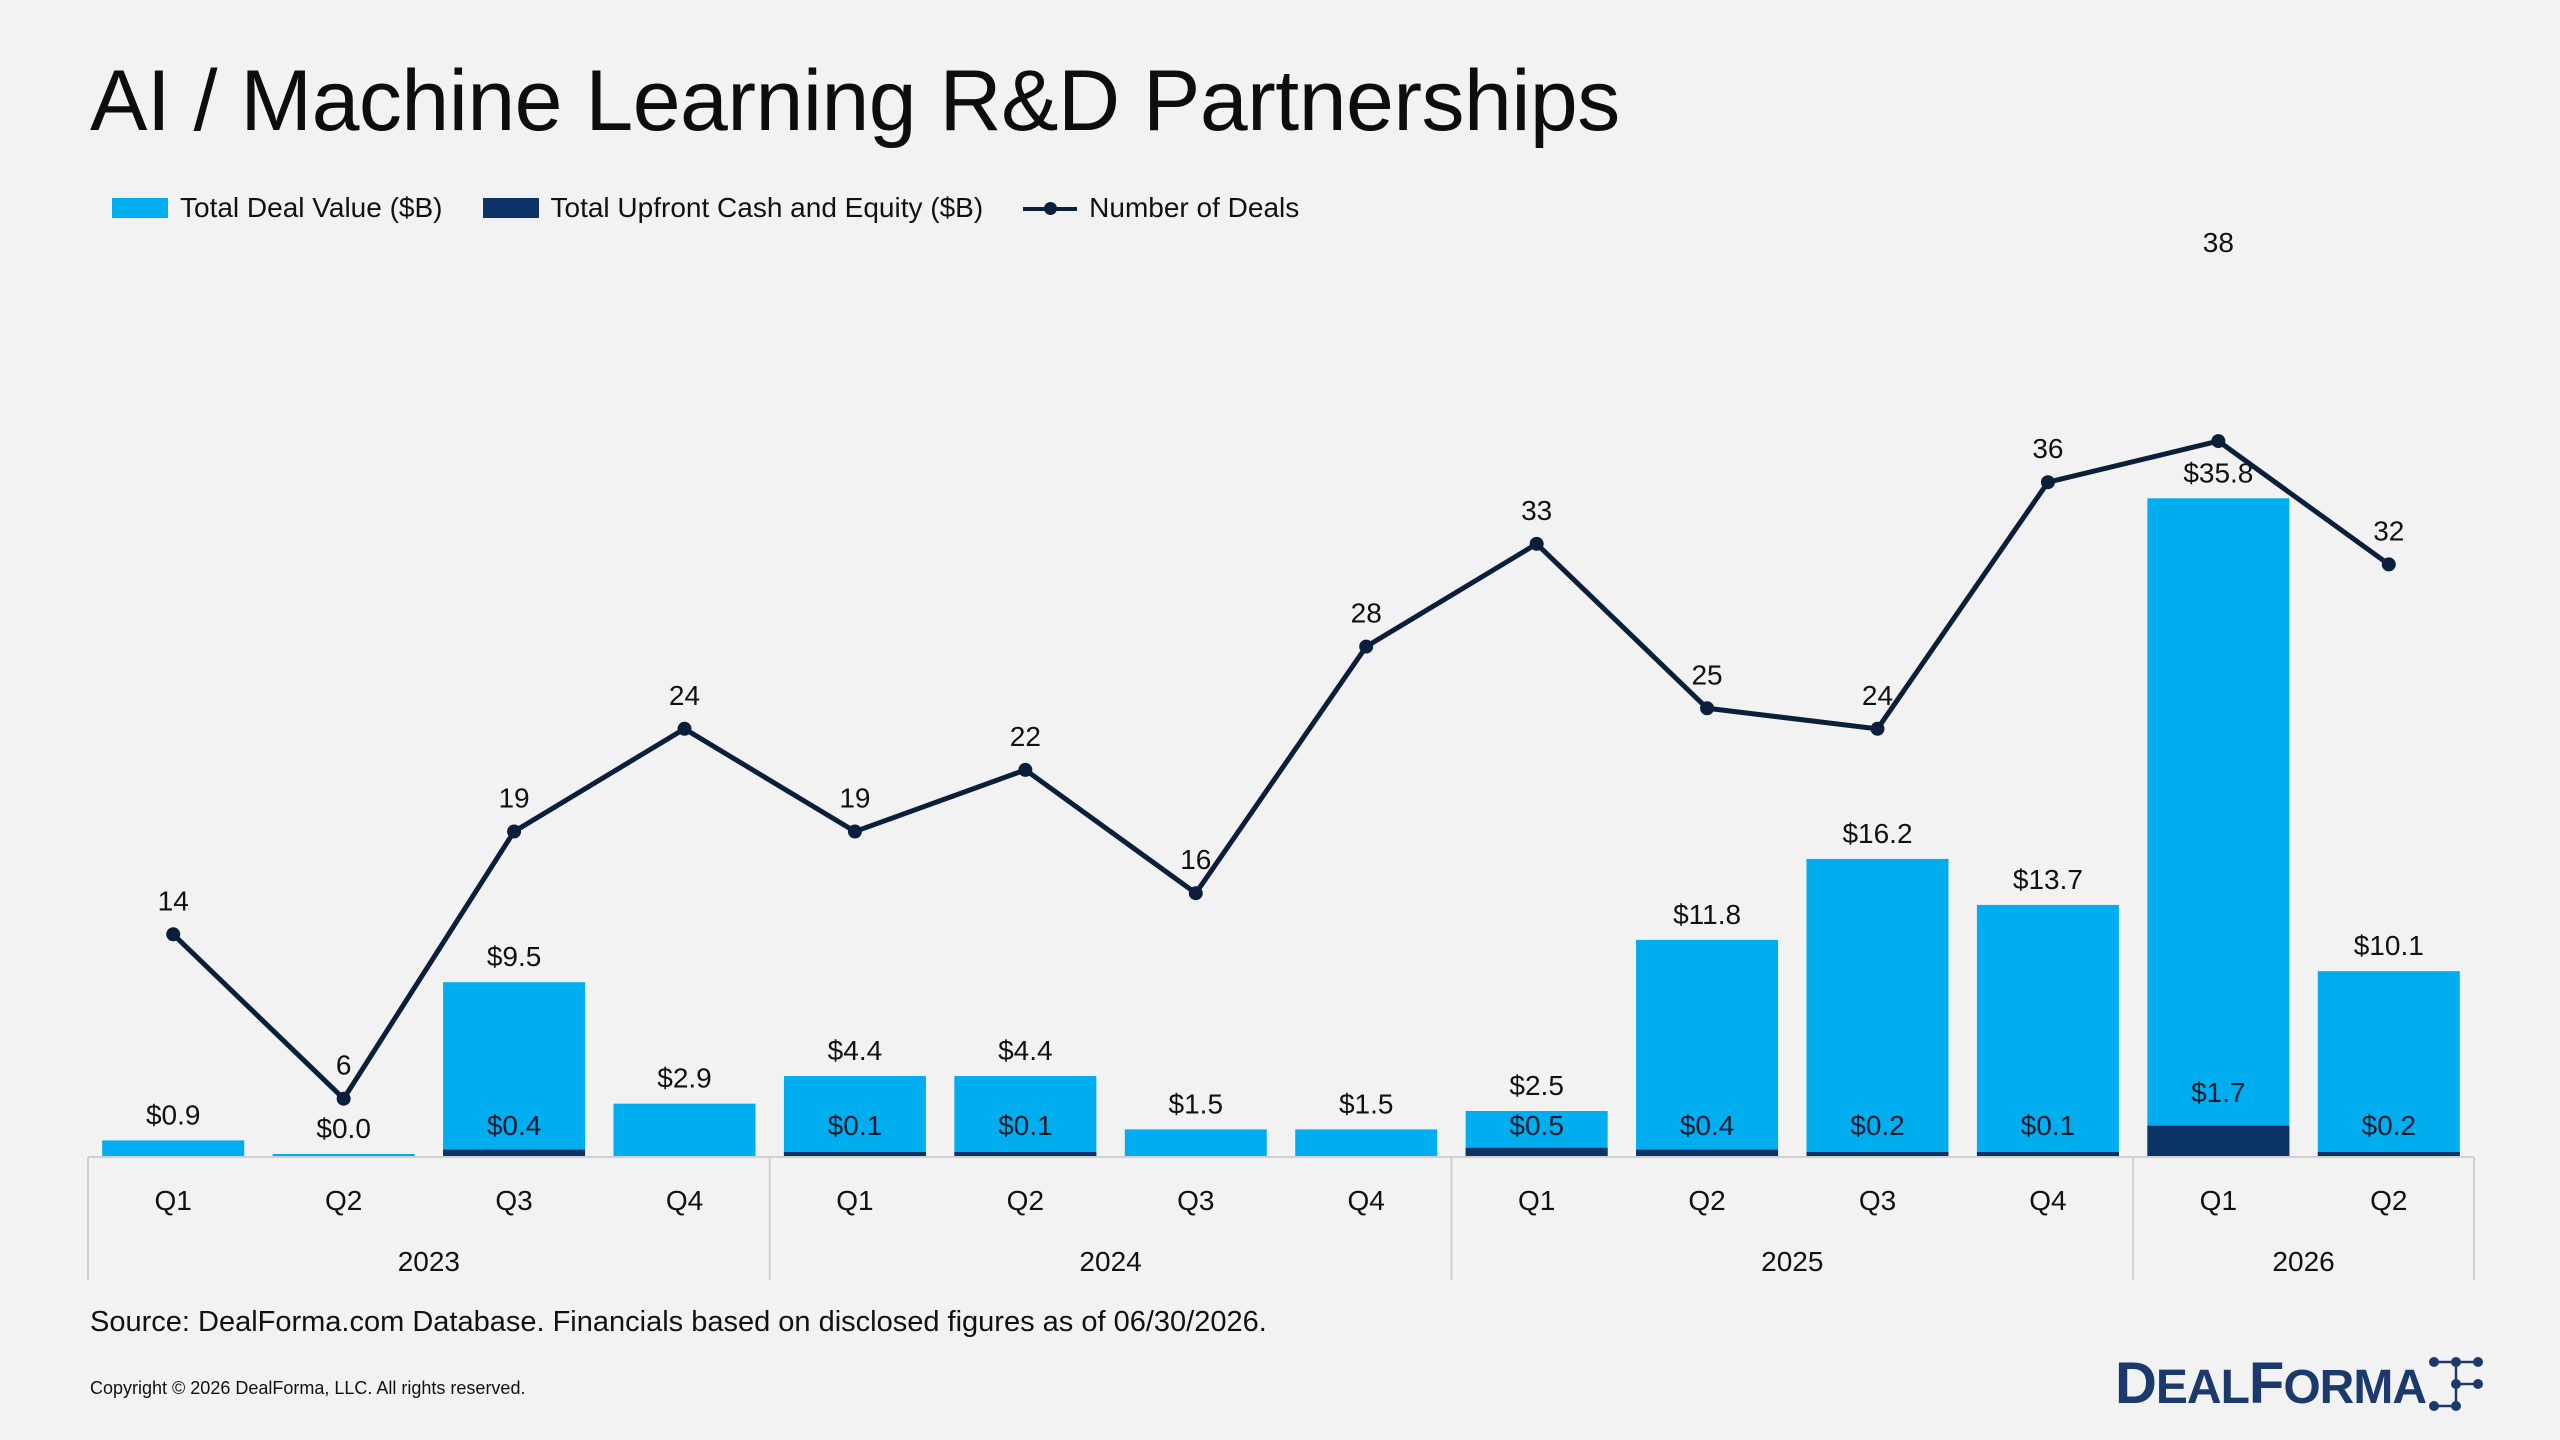  I want to click on bar-label-total-value: $35.8, so click(2218, 472).